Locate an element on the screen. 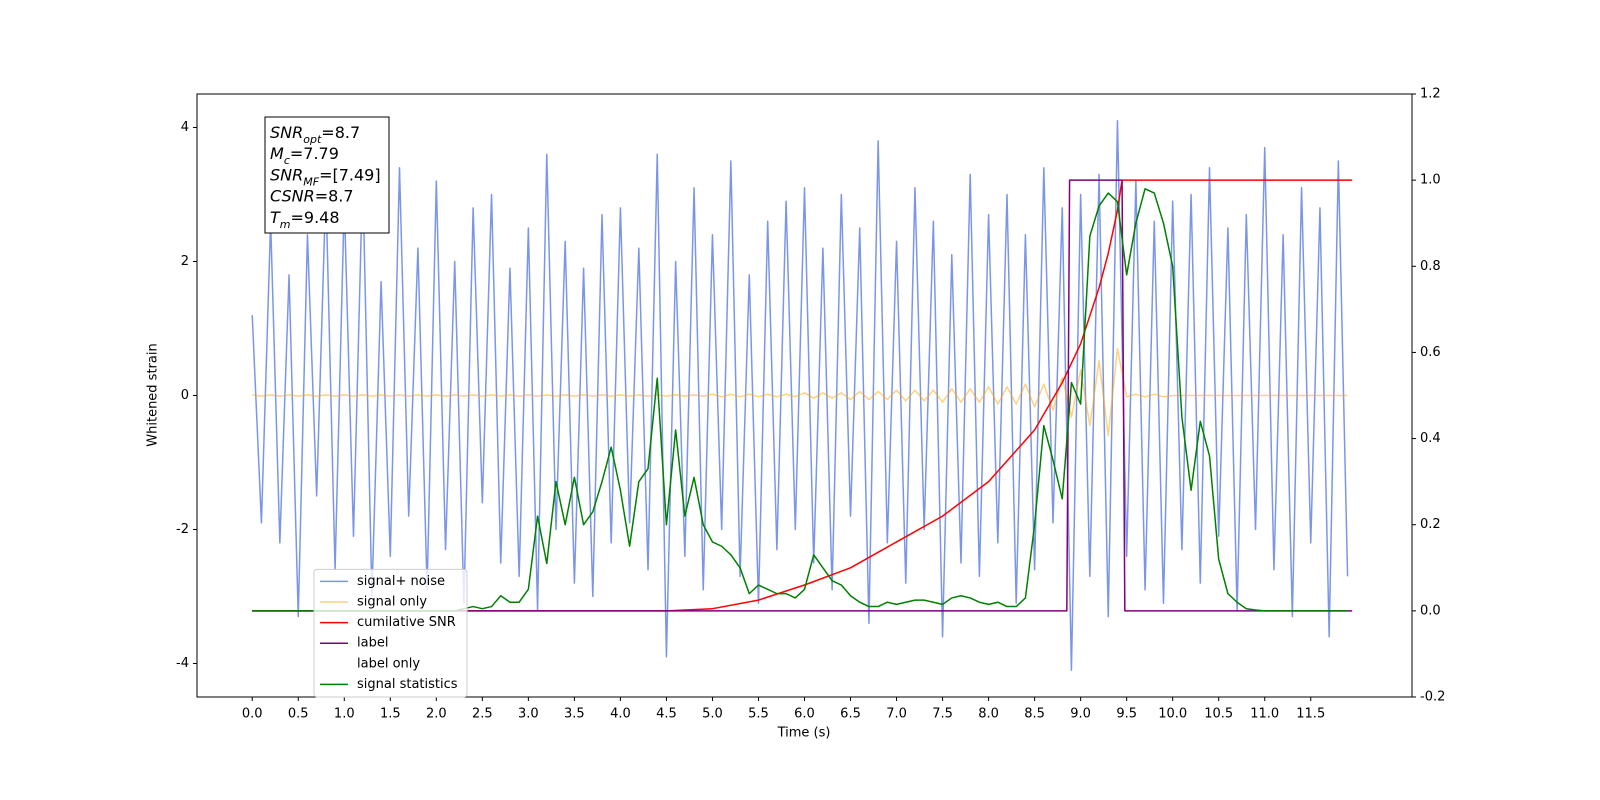  annotation-line: Tm=9.48 is located at coordinates (305, 218).